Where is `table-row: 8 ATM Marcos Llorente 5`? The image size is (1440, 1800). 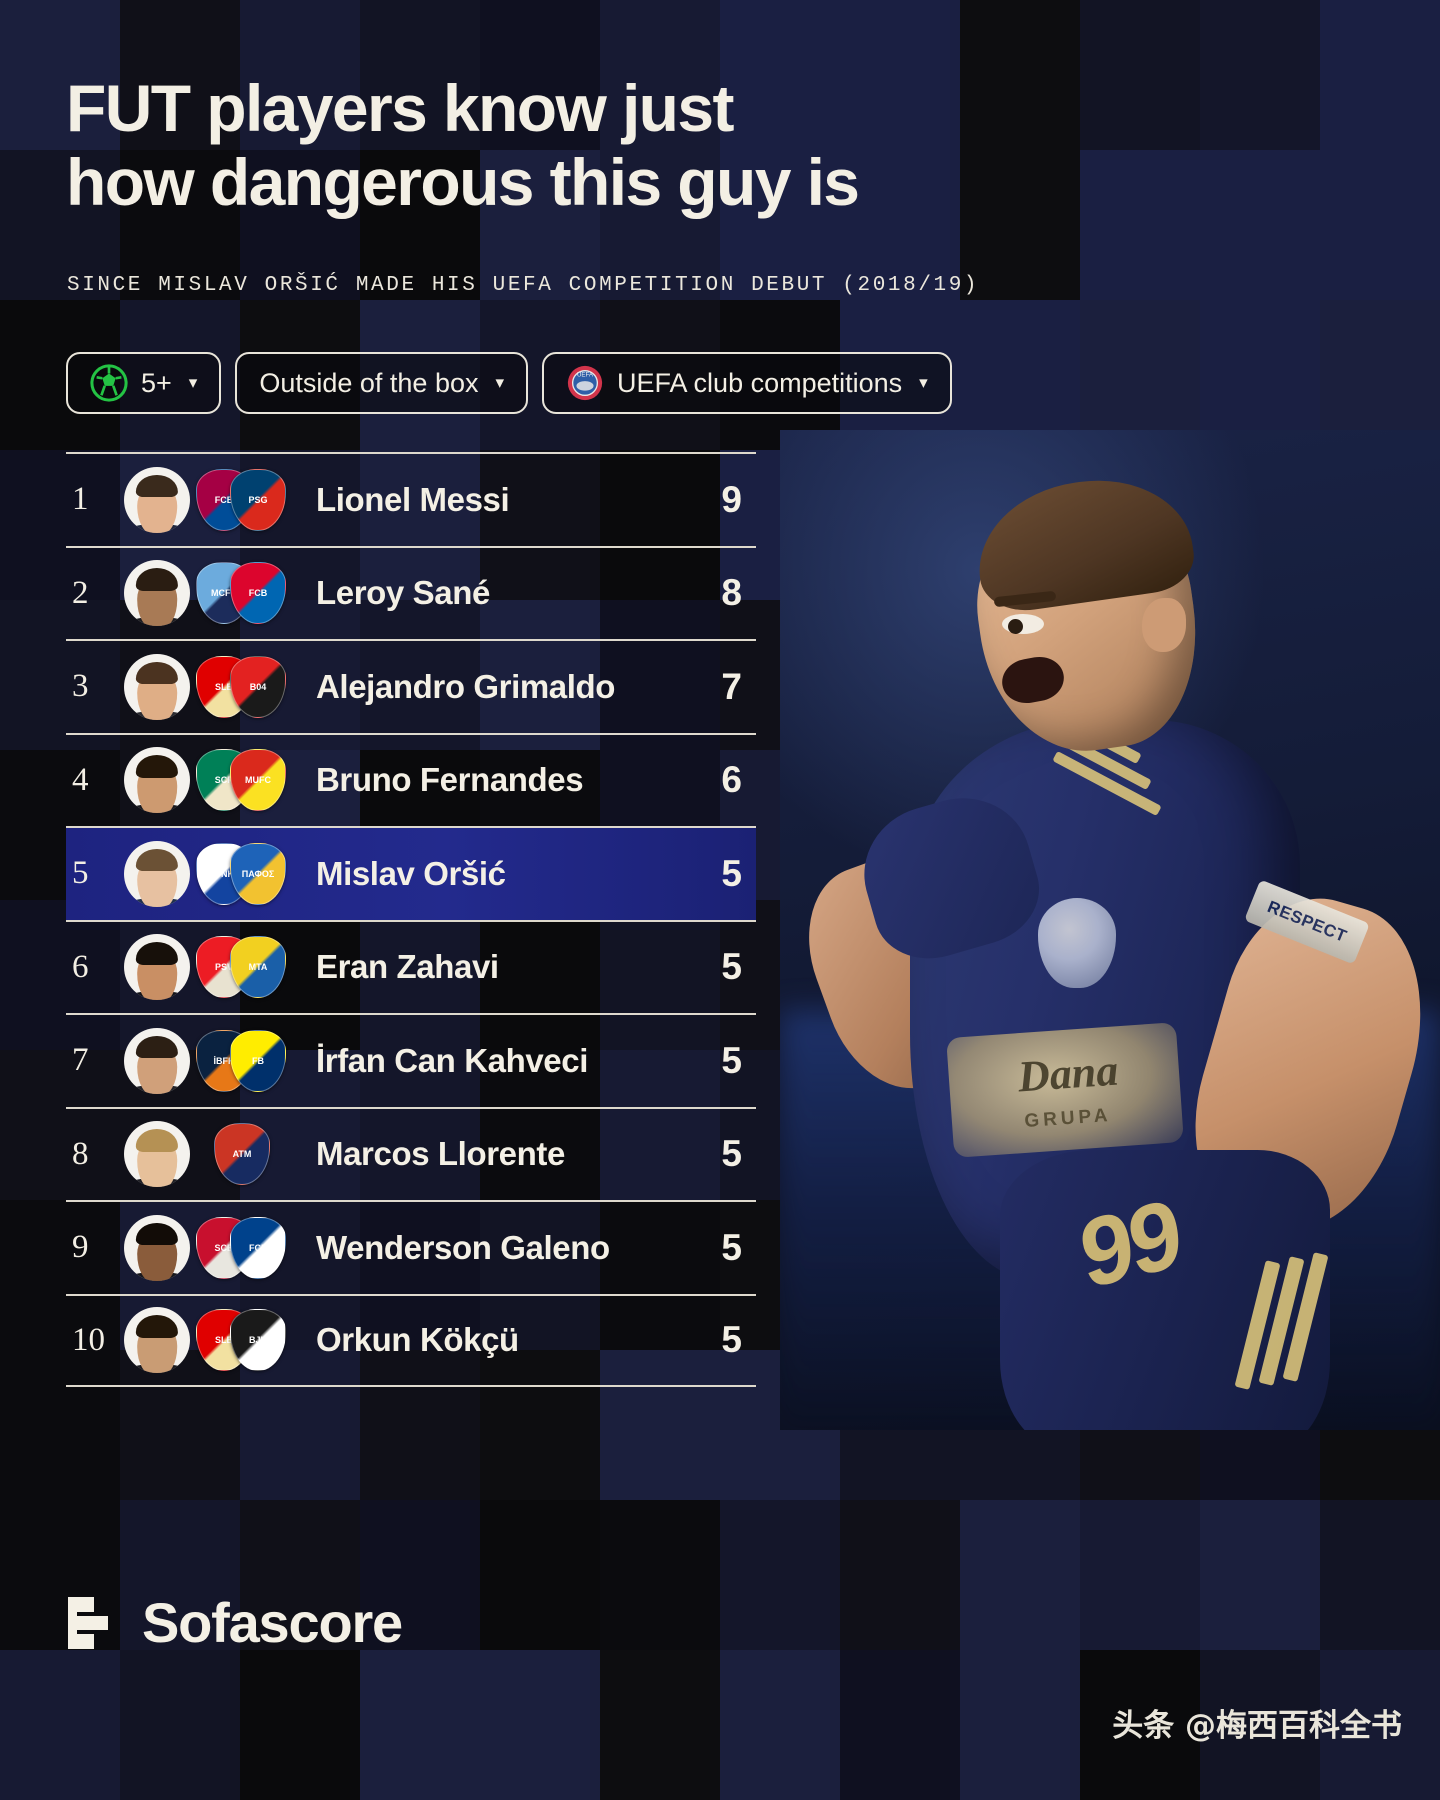 table-row: 8 ATM Marcos Llorente 5 is located at coordinates (411, 1153).